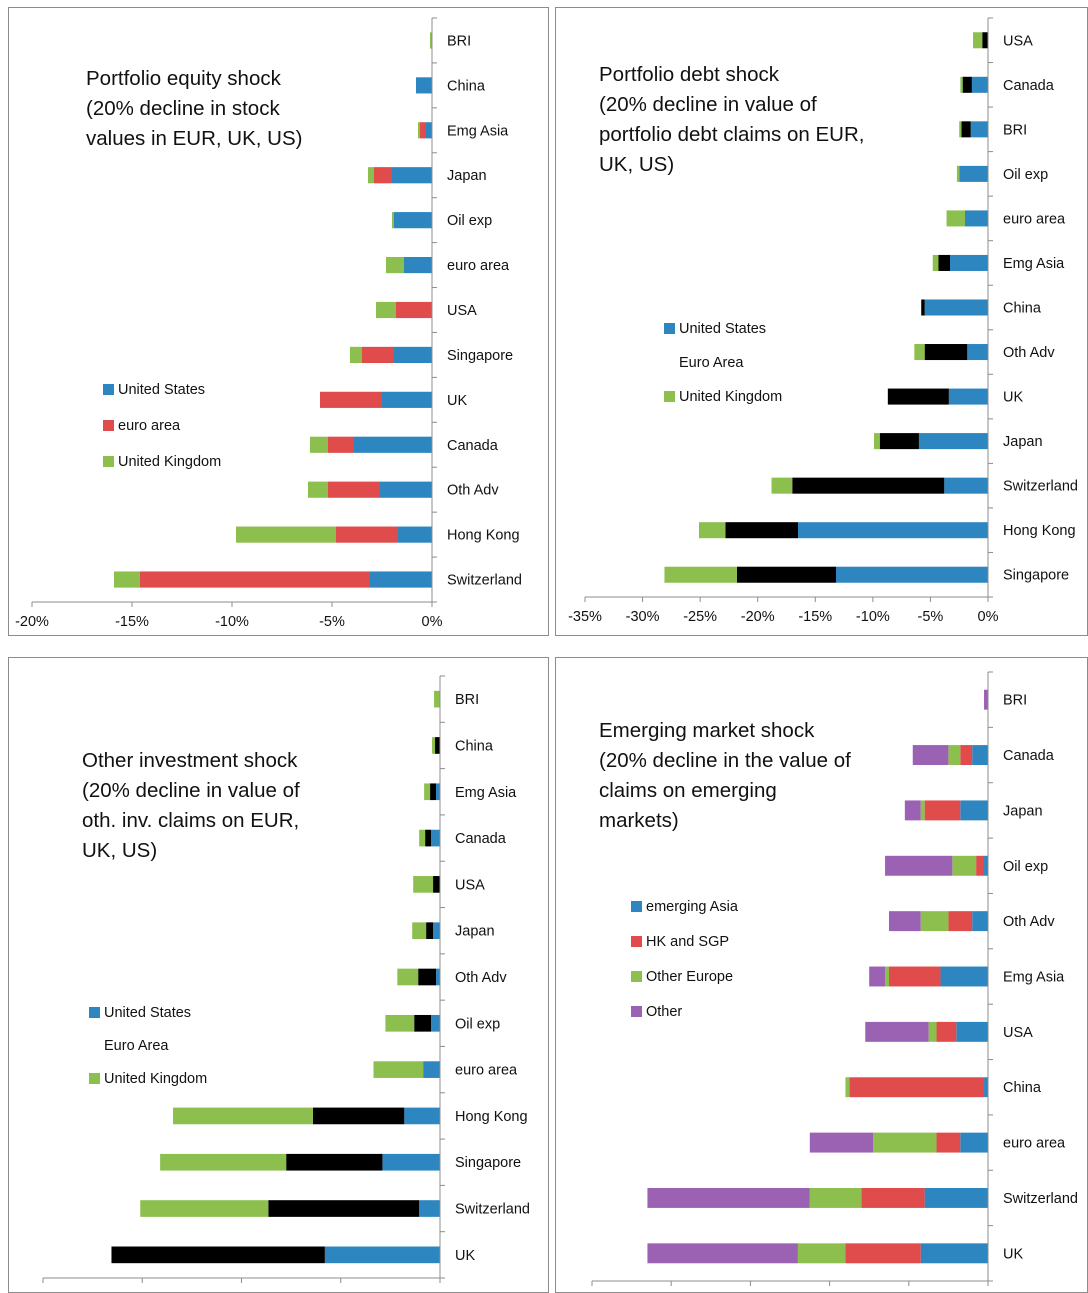 The width and height of the screenshot is (1088, 1293). I want to click on bar-euro-area-united-states, so click(431, 1069).